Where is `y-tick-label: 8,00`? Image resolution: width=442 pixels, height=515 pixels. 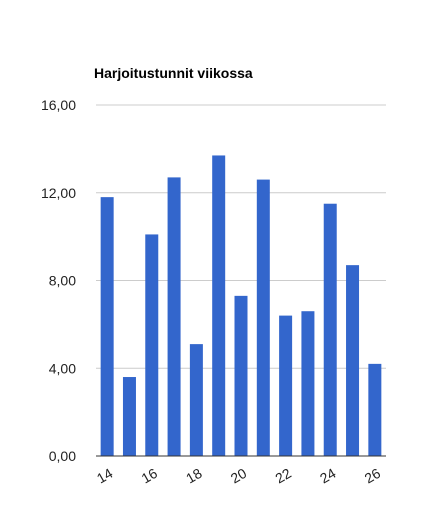 y-tick-label: 8,00 is located at coordinates (62, 281).